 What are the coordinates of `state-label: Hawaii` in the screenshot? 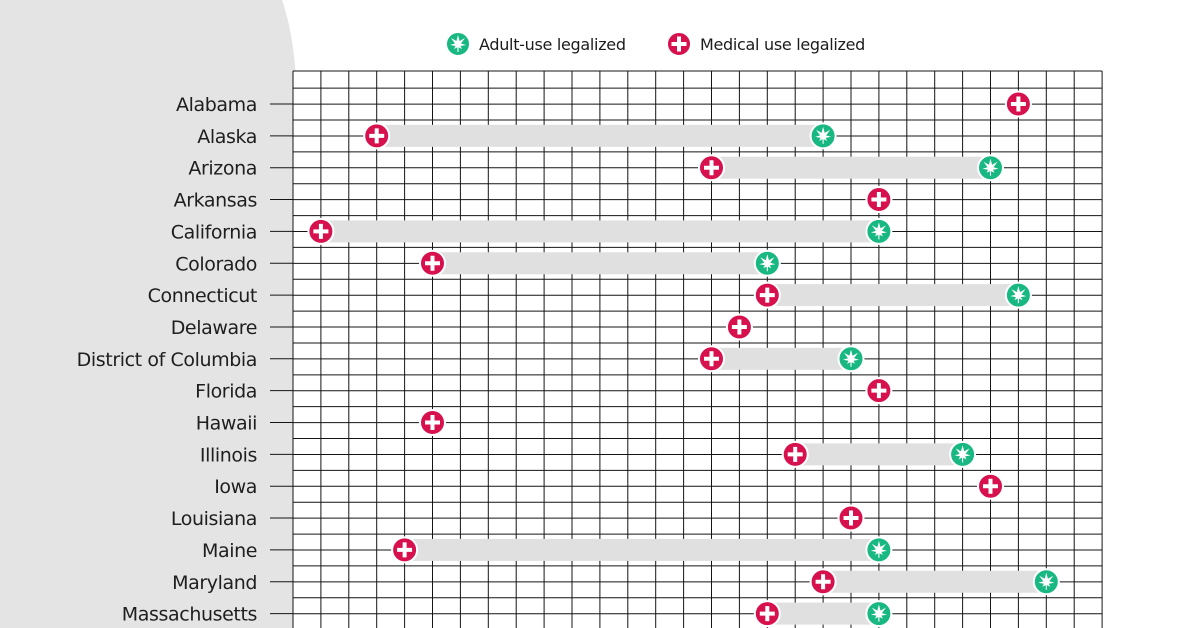 It's located at (226, 424).